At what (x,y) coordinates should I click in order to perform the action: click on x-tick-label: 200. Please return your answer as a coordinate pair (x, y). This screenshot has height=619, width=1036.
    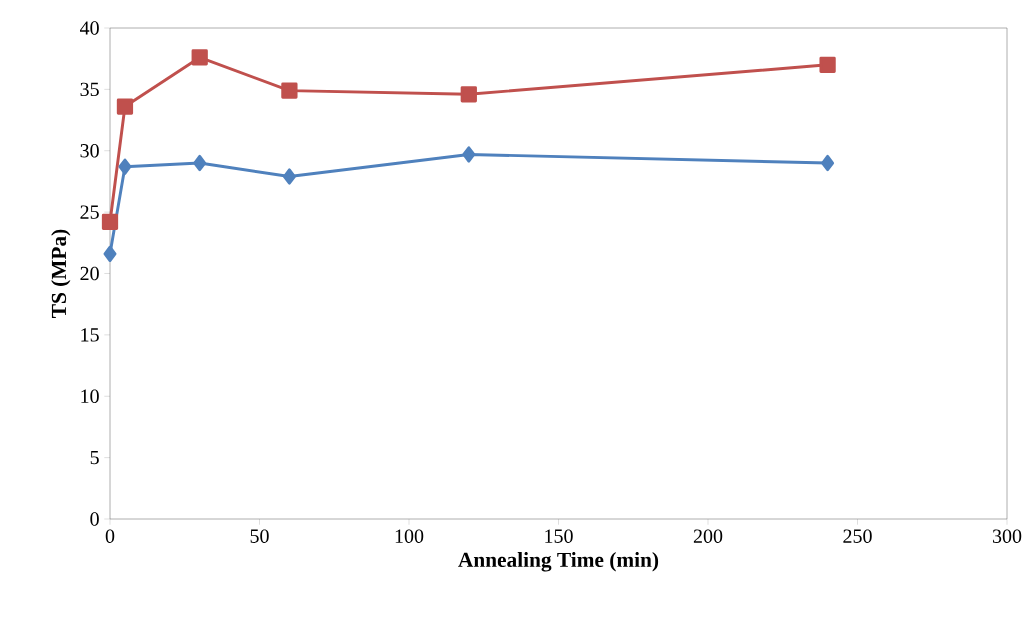
    Looking at the image, I should click on (708, 536).